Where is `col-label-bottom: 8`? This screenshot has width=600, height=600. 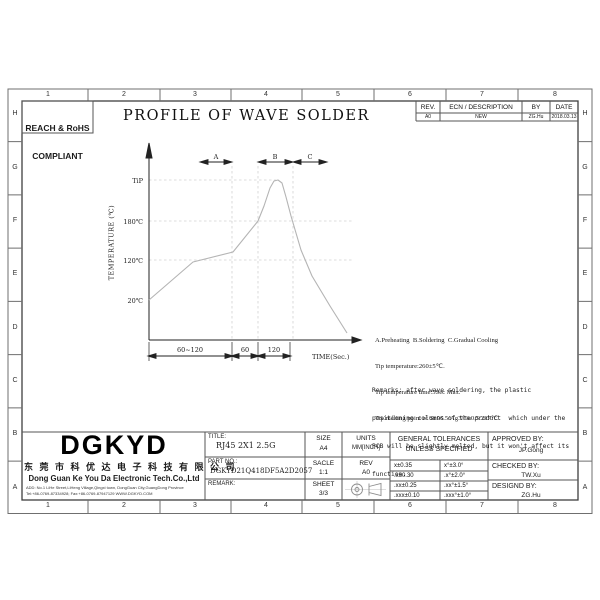 col-label-bottom: 8 is located at coordinates (555, 505).